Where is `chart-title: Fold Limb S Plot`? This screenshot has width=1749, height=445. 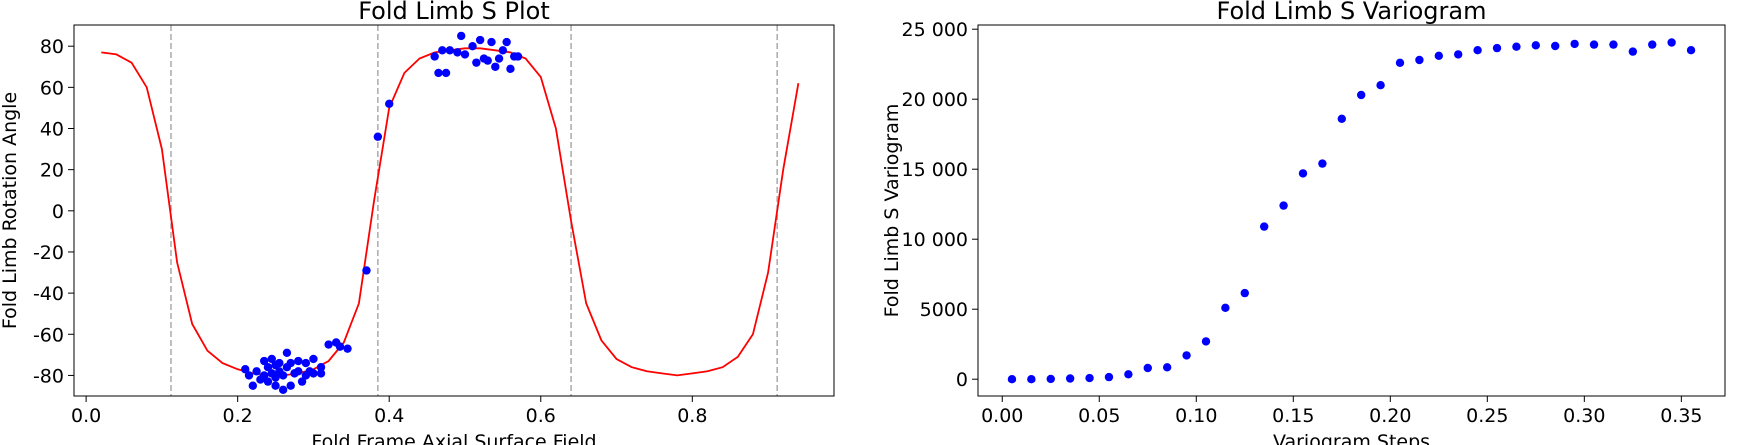
chart-title: Fold Limb S Plot is located at coordinates (454, 12).